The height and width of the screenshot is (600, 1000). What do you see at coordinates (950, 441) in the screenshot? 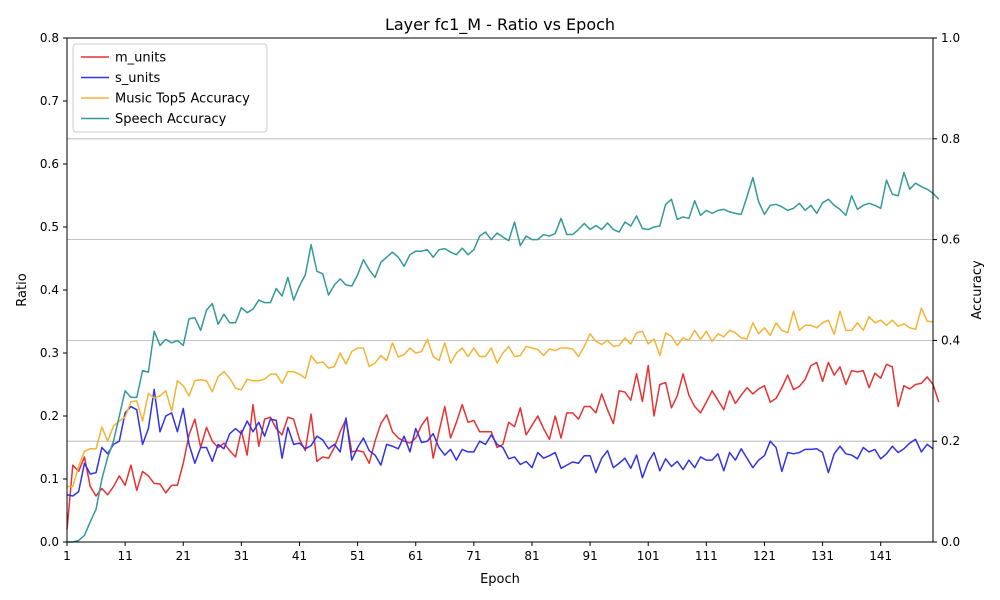
I see `y-right-tick-label: 0.2` at bounding box center [950, 441].